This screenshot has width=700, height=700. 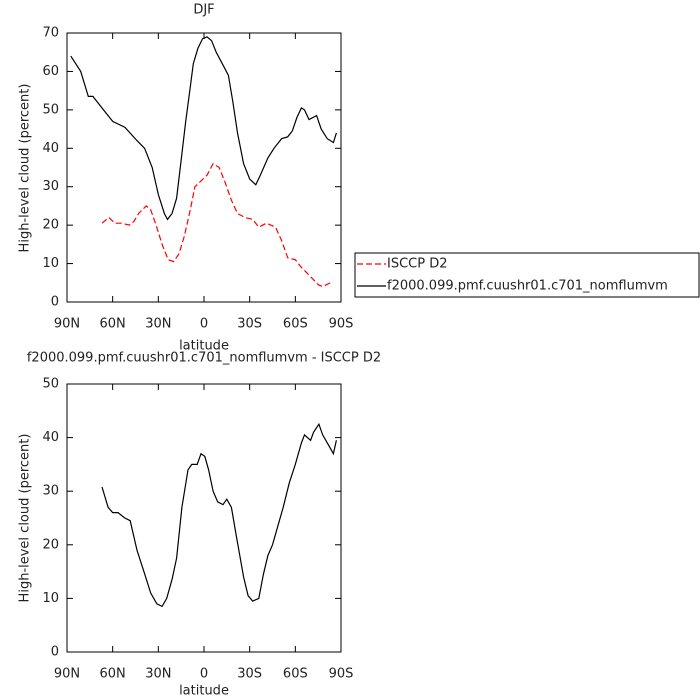 I want to click on legend-label: ISCCP D2, so click(x=417, y=264).